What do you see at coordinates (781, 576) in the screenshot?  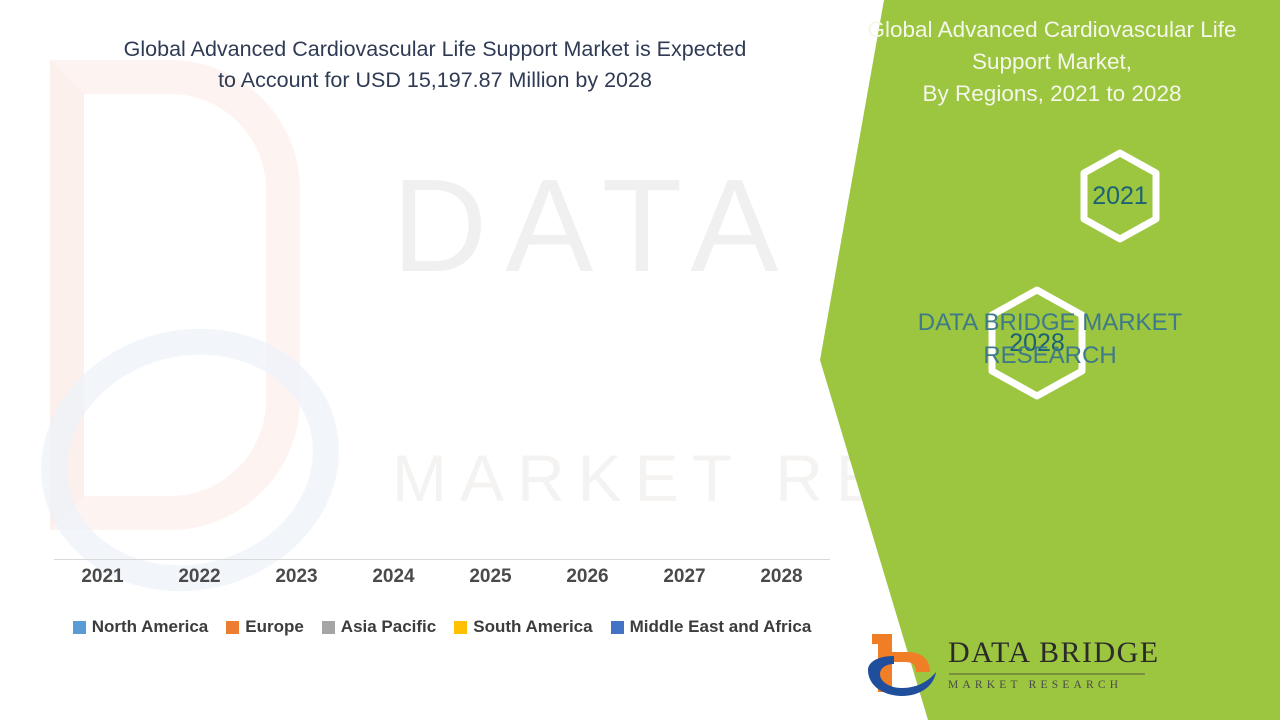 I see `x-axis-label-2028: 2028` at bounding box center [781, 576].